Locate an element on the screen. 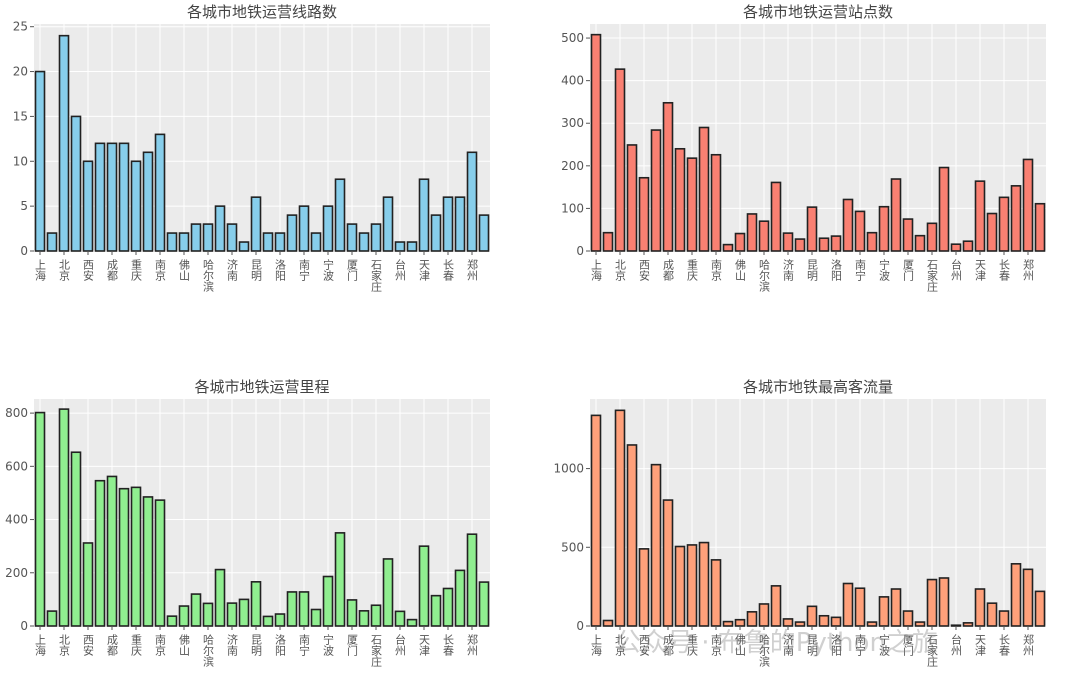 The width and height of the screenshot is (1080, 684). x-tick-label: 洛阳 is located at coordinates (836, 644).